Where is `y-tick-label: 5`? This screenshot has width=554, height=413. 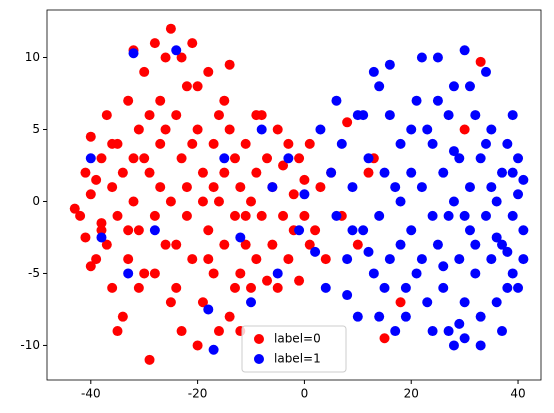 y-tick-label: 5 is located at coordinates (36, 129).